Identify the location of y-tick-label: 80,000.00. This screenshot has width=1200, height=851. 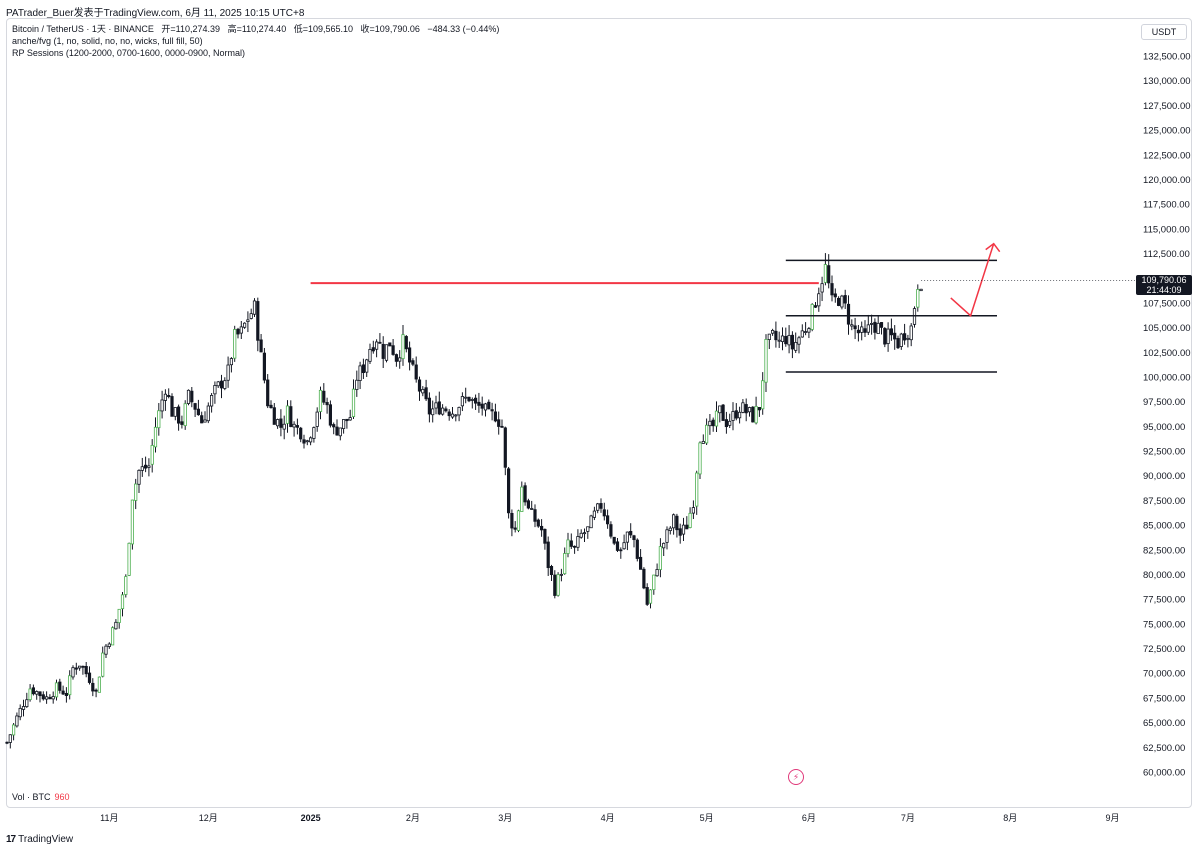
(1164, 575).